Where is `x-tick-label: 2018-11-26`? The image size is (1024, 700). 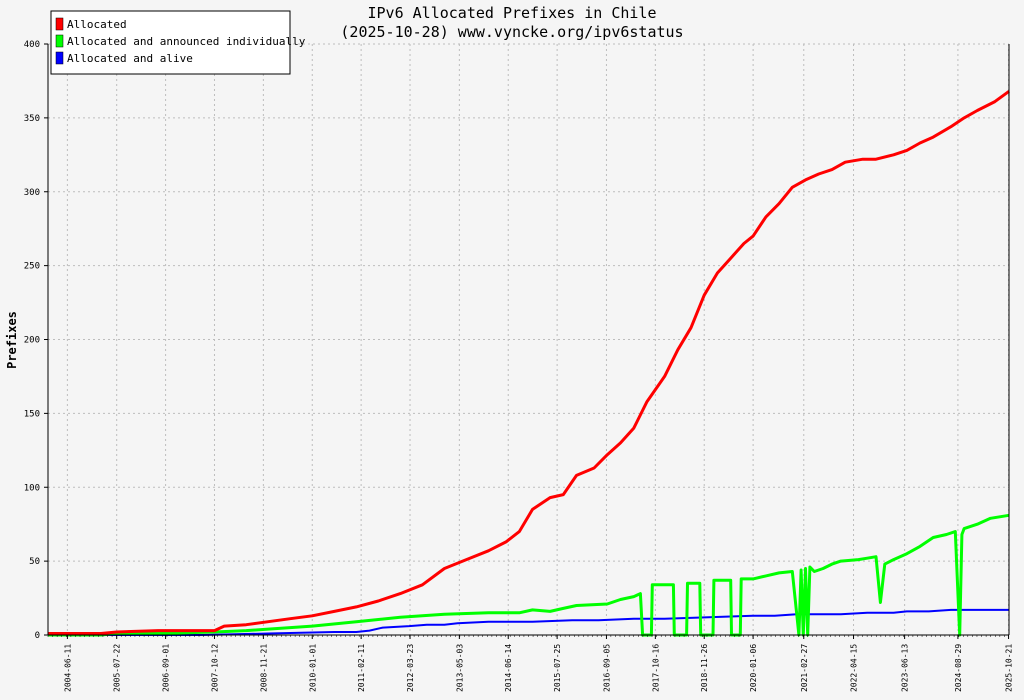
x-tick-label: 2018-11-26 is located at coordinates (704, 668).